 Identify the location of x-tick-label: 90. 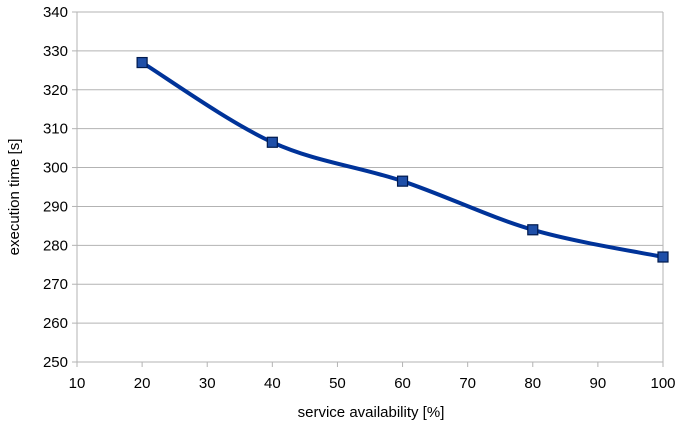
(598, 383).